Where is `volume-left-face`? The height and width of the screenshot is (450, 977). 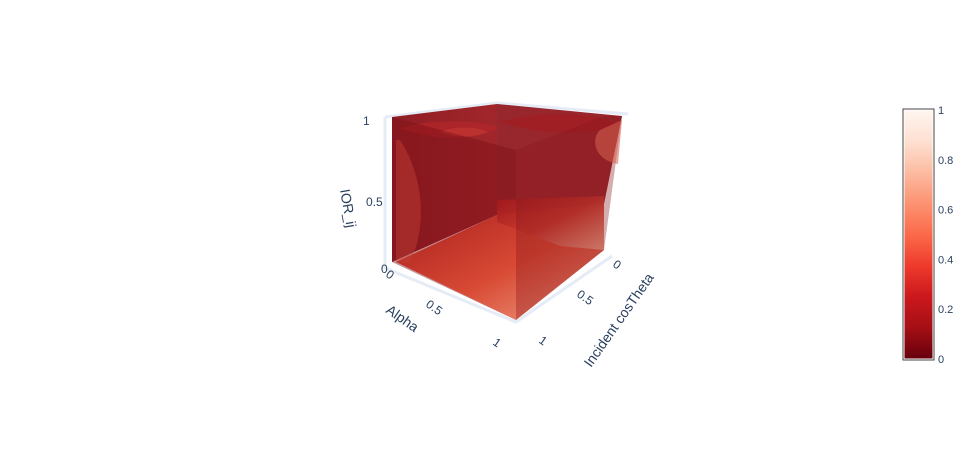
volume-left-face is located at coordinates (444, 183).